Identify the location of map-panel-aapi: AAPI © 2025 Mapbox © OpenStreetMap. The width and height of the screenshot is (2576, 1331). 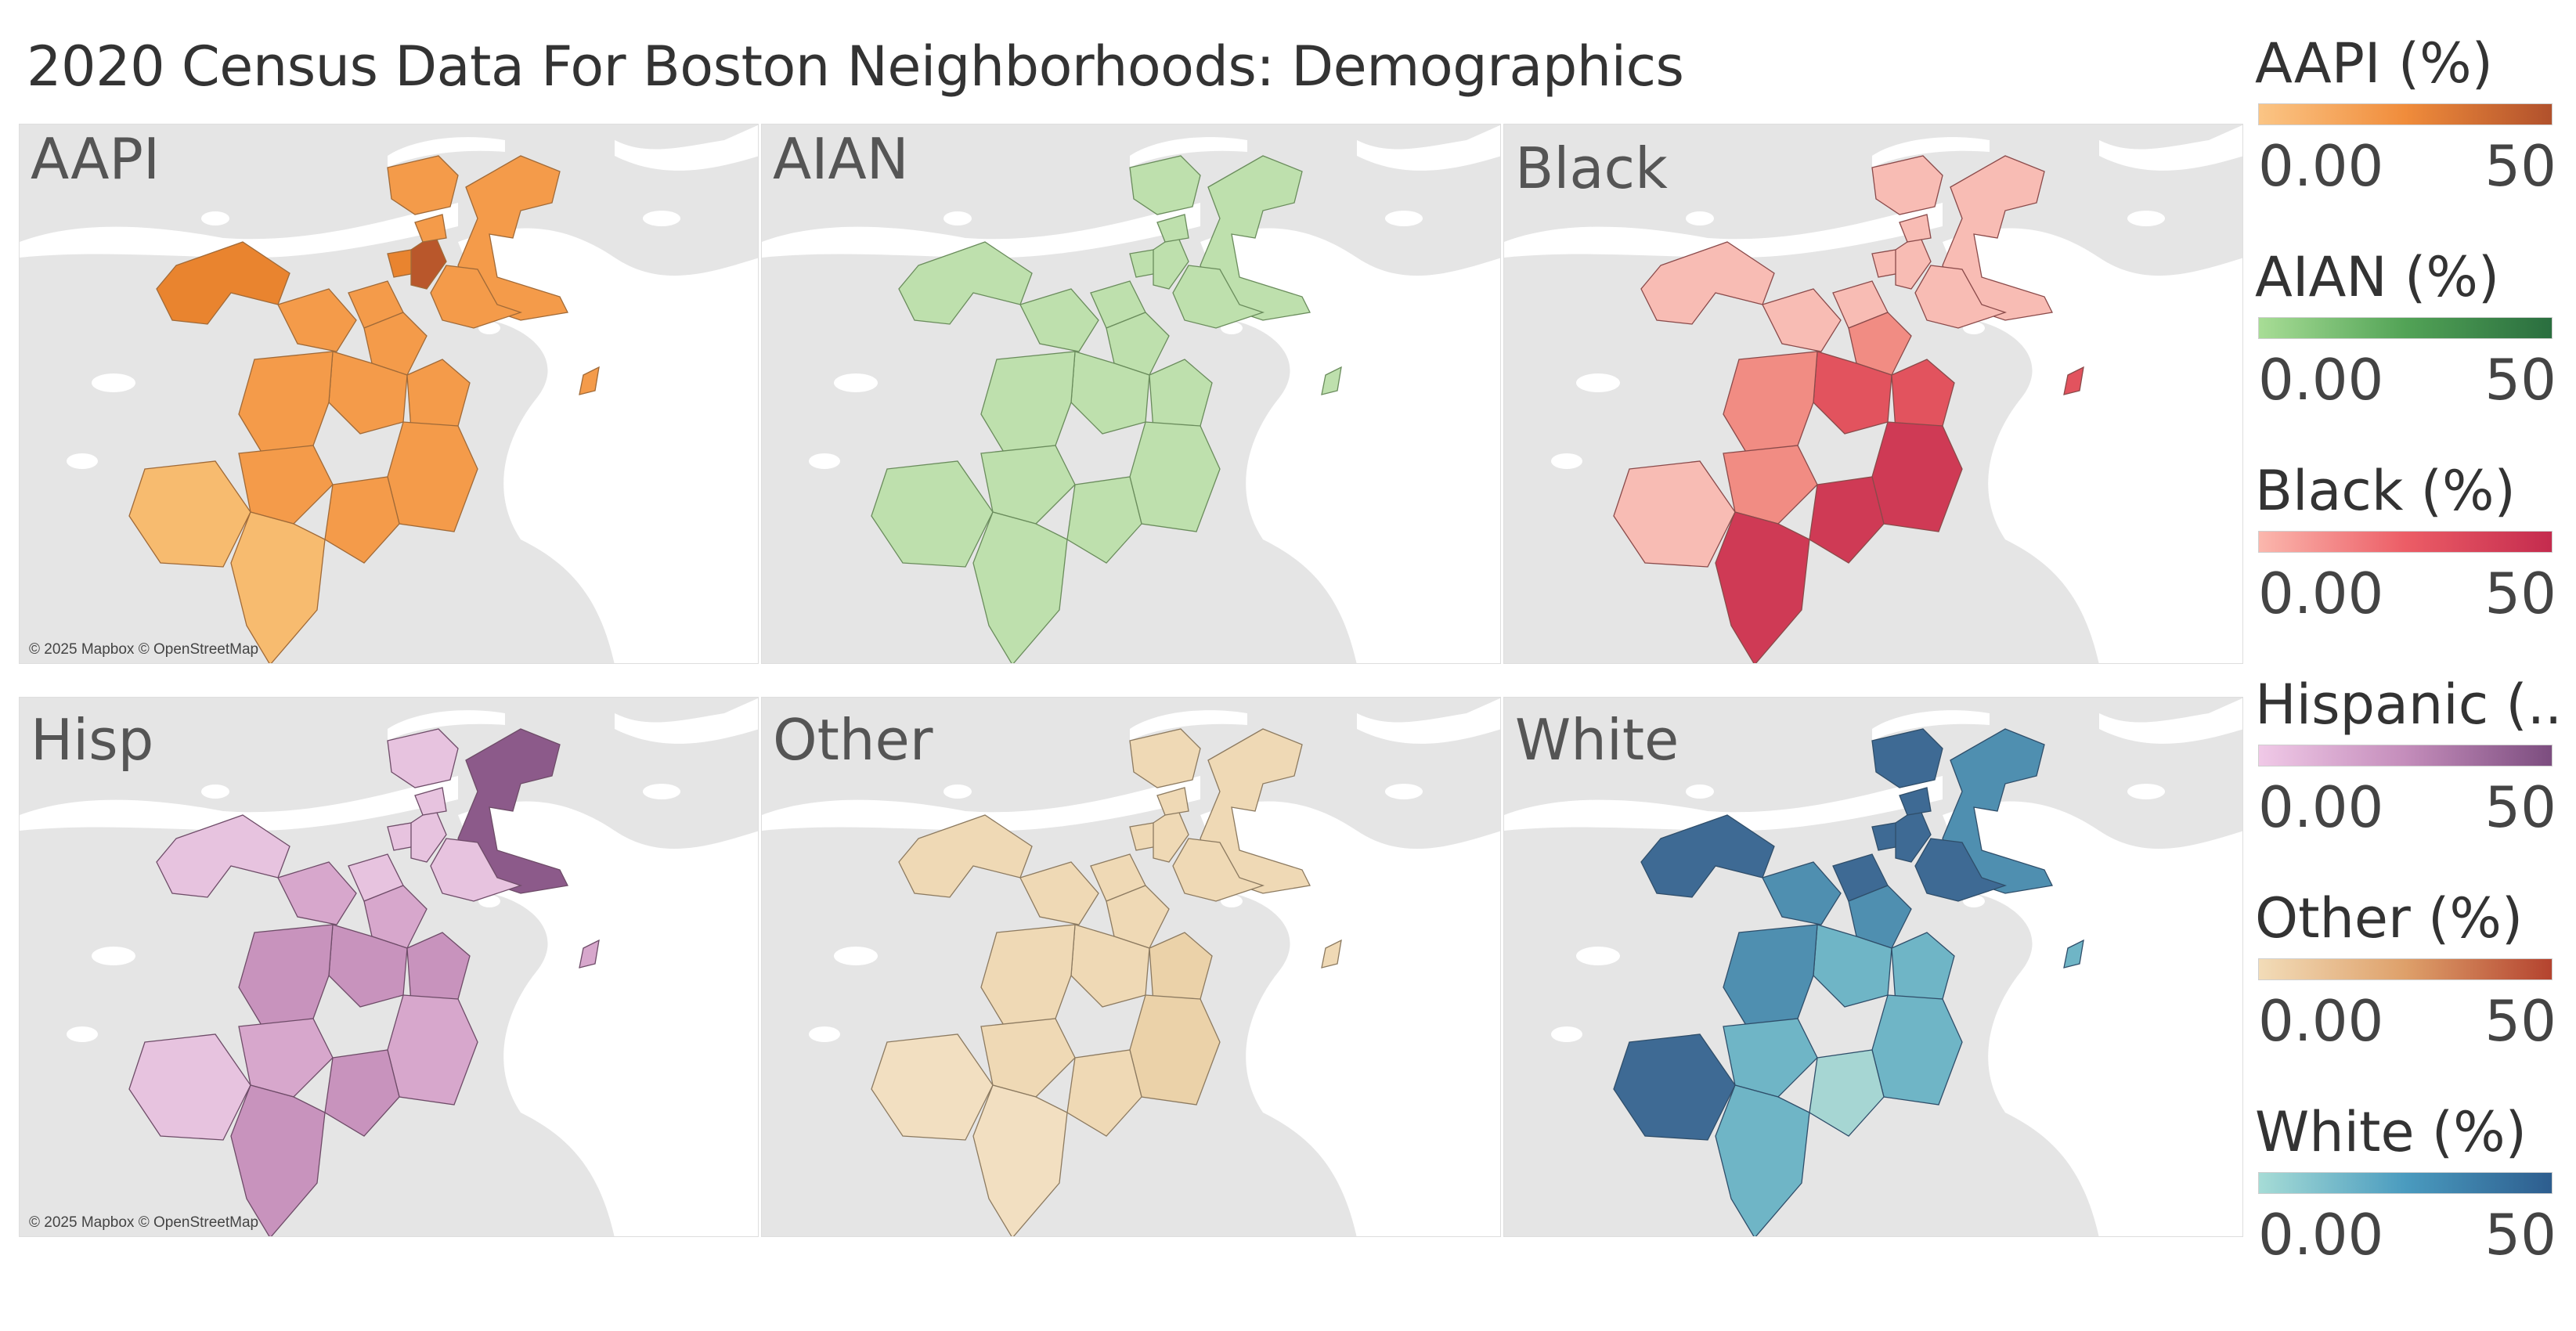
(389, 394).